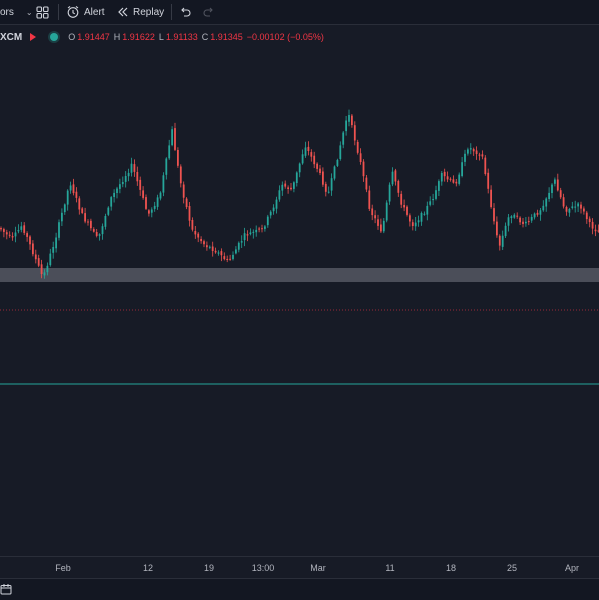 The width and height of the screenshot is (599, 600). Describe the element at coordinates (299, 275) in the screenshot. I see `support-zone` at that location.